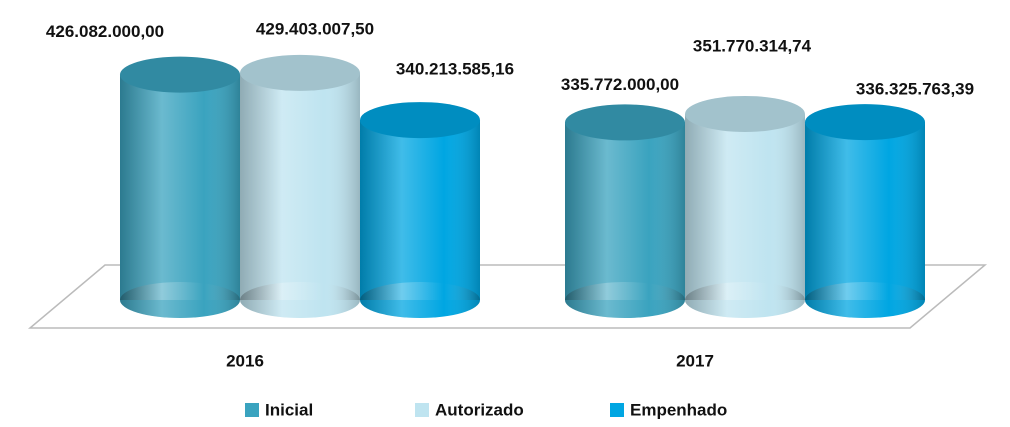  I want to click on legend-label: Empenhado, so click(678, 409).